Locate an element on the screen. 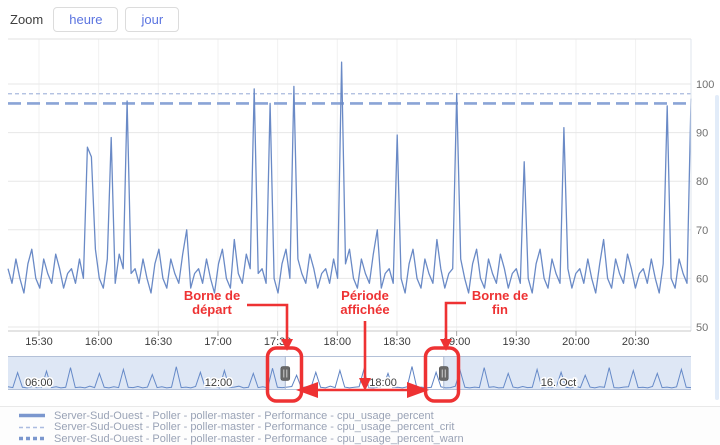 The width and height of the screenshot is (720, 445). navigator-axis-labels: 06:00 12:00 18:00 16. Oct is located at coordinates (301, 383).